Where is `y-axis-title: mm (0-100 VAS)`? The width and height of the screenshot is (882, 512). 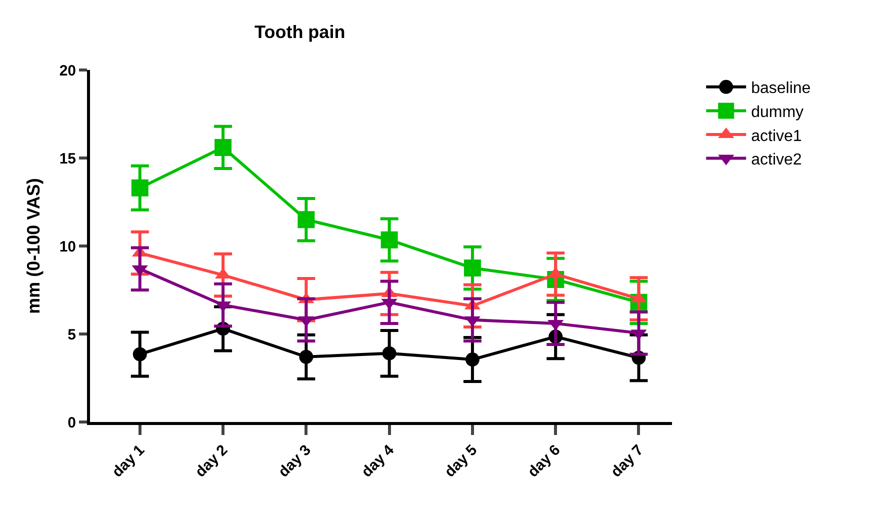
y-axis-title: mm (0-100 VAS) is located at coordinates (34, 246).